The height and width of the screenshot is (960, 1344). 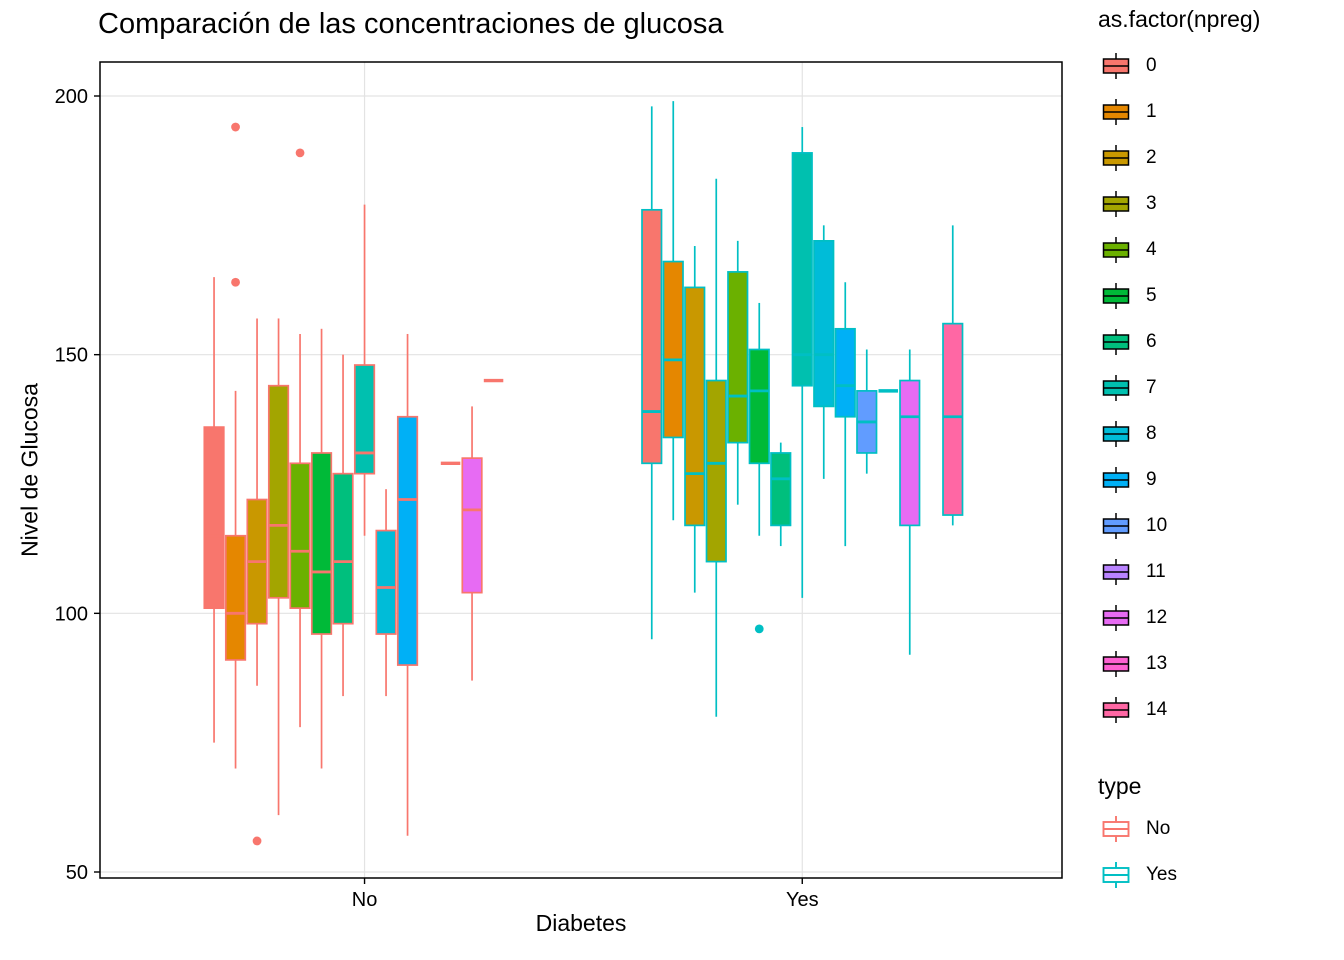 I want to click on legend-item-npreg-5: 5, so click(x=1218, y=296).